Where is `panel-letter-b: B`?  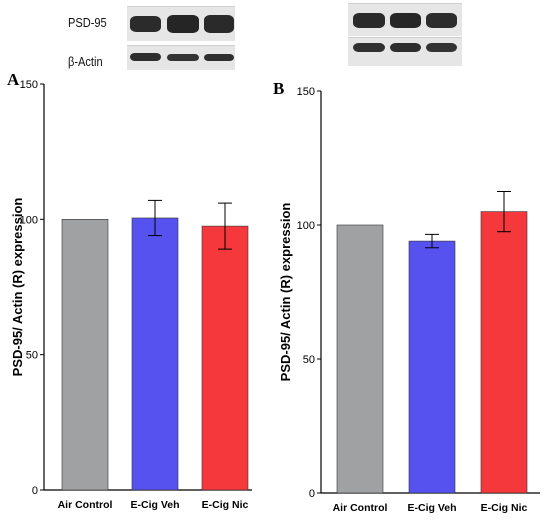 panel-letter-b: B is located at coordinates (279, 88).